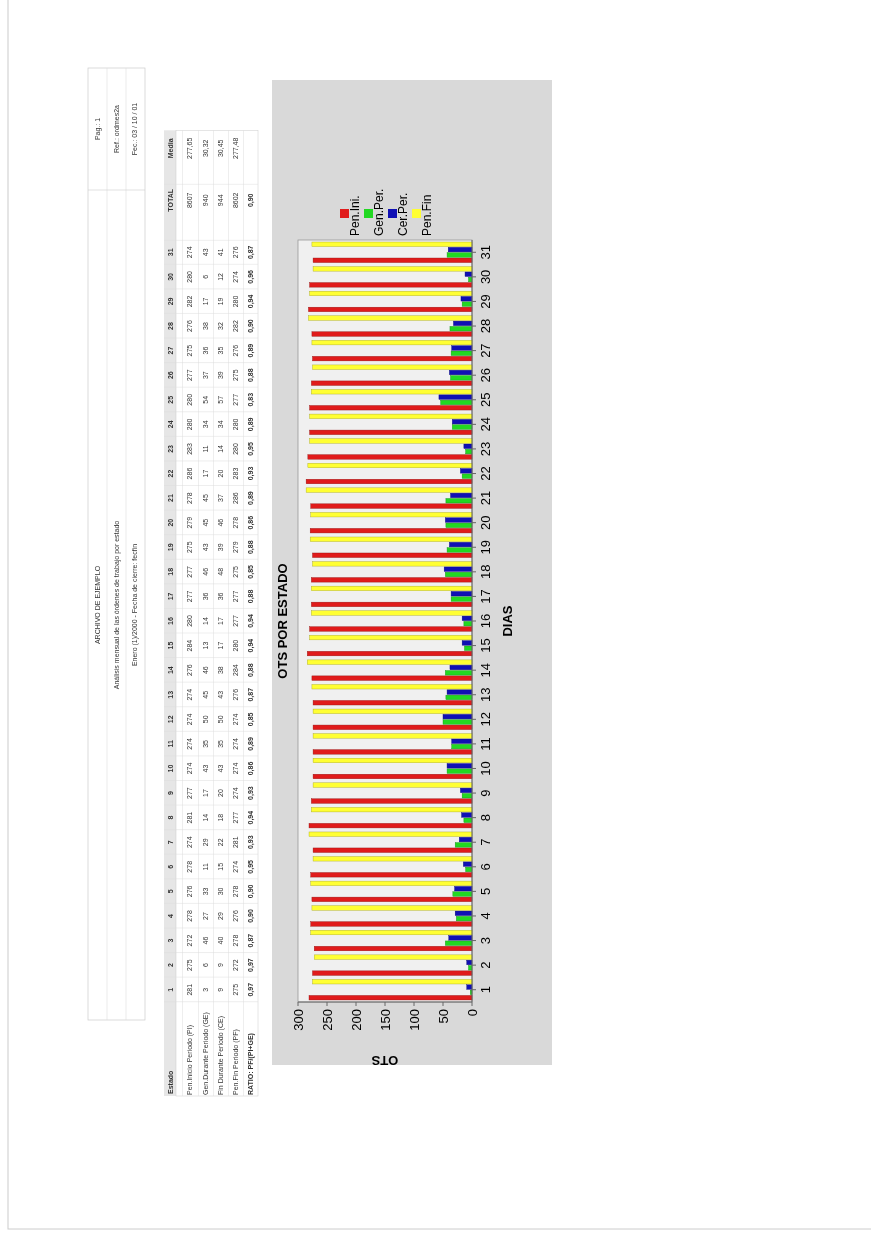 Image resolution: width=871 pixels, height=1236 pixels. Describe the element at coordinates (485, 596) in the screenshot. I see `y-tick-label: 17` at that location.